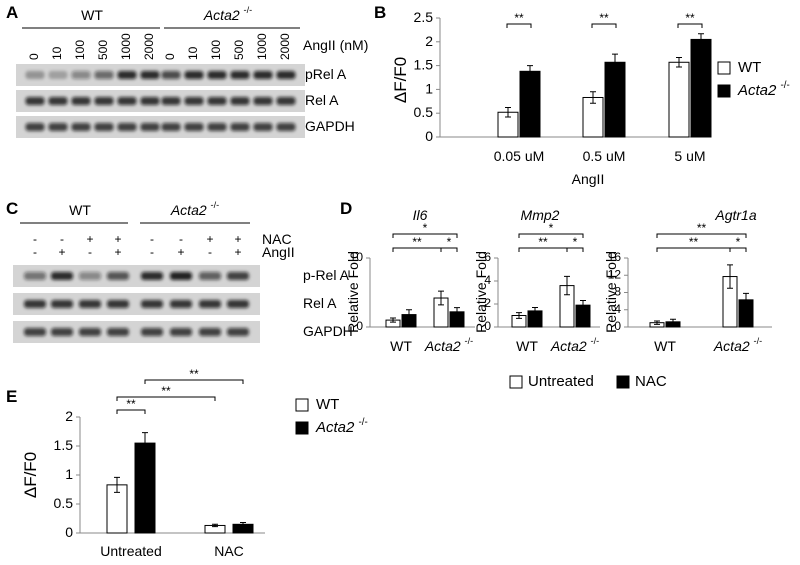 The height and width of the screenshot is (565, 800). I want to click on blot-row-label: GAPDH, so click(330, 126).